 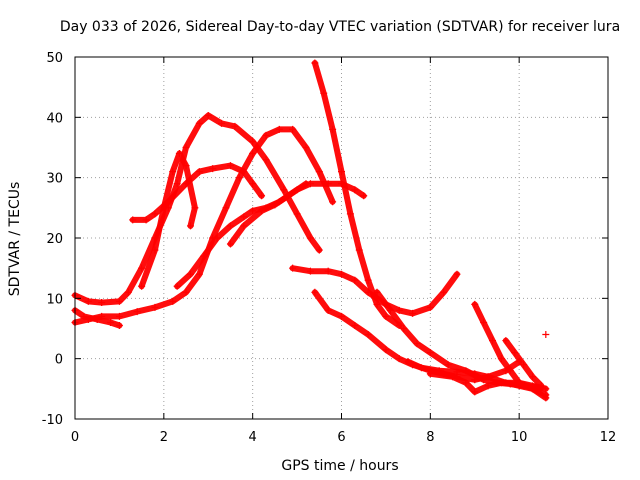 What do you see at coordinates (54, 118) in the screenshot?
I see `y-tick-label: 40` at bounding box center [54, 118].